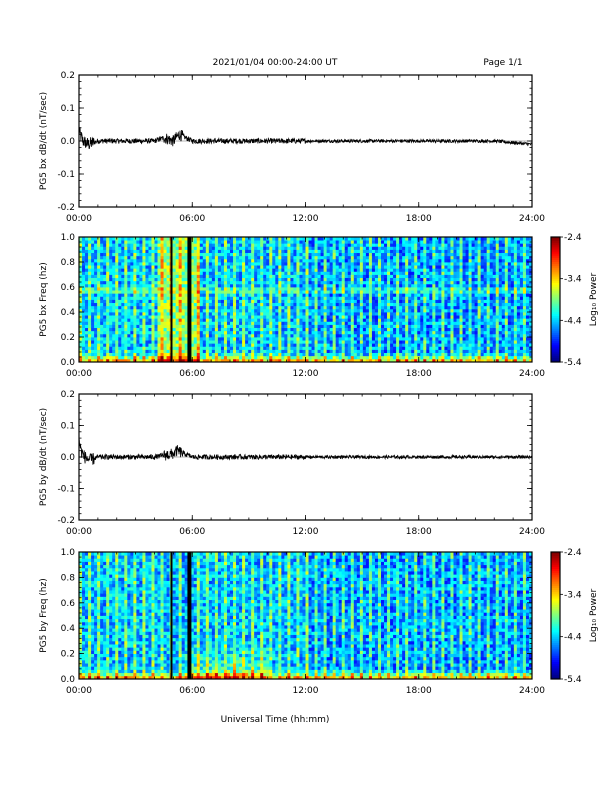 The image size is (612, 792). Describe the element at coordinates (305, 138) in the screenshot. I see `series-line` at that location.